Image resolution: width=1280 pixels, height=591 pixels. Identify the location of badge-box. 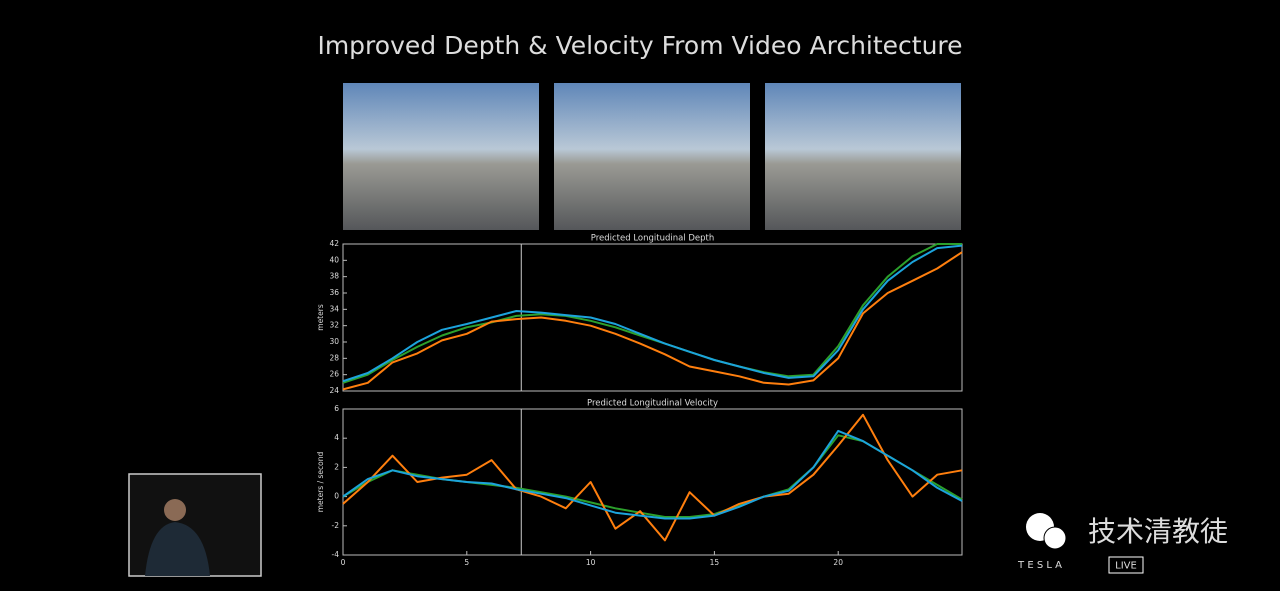
(1126, 565).